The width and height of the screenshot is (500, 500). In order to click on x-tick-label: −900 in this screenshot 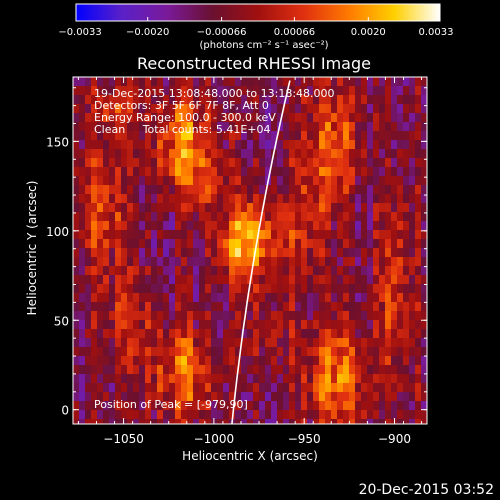, I will do `click(394, 439)`.